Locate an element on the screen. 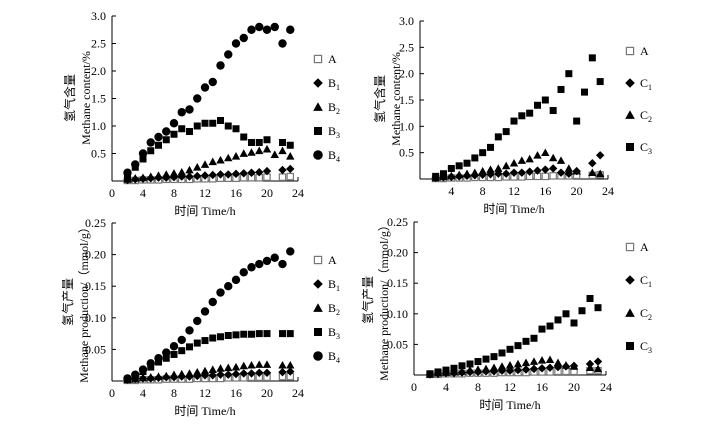 The width and height of the screenshot is (717, 435). x-axis-label: 时间 Time/h is located at coordinates (509, 405).